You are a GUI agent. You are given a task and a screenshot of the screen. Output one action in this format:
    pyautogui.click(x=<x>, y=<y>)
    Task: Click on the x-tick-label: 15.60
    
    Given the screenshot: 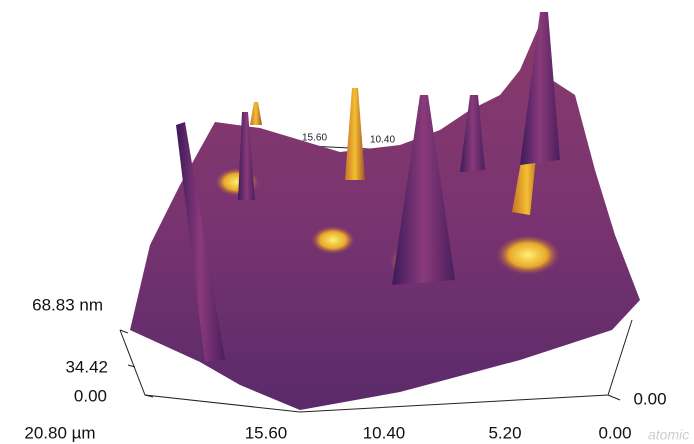 What is the action you would take?
    pyautogui.click(x=266, y=432)
    